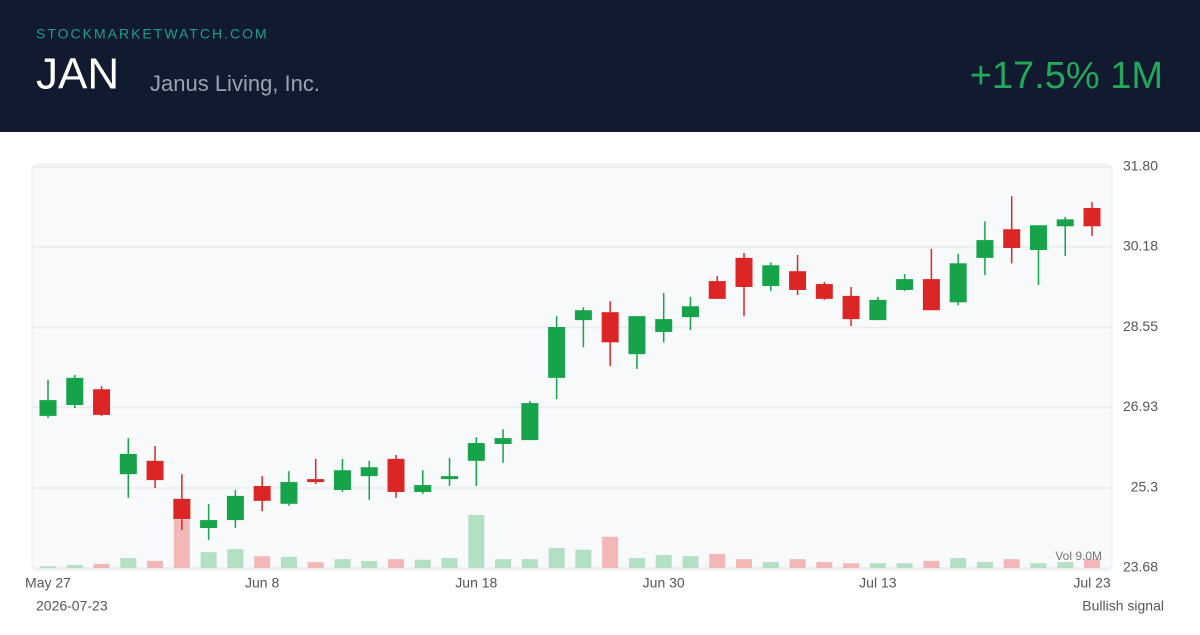 The image size is (1200, 635). What do you see at coordinates (1140, 567) in the screenshot?
I see `y-tick-label: 23.68` at bounding box center [1140, 567].